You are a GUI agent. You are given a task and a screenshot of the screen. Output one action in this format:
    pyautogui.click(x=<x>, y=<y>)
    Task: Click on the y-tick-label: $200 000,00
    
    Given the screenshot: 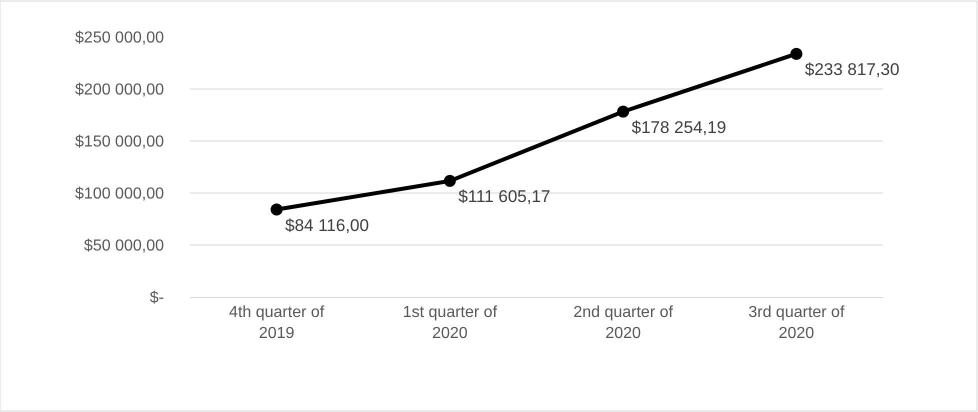 What is the action you would take?
    pyautogui.click(x=119, y=90)
    